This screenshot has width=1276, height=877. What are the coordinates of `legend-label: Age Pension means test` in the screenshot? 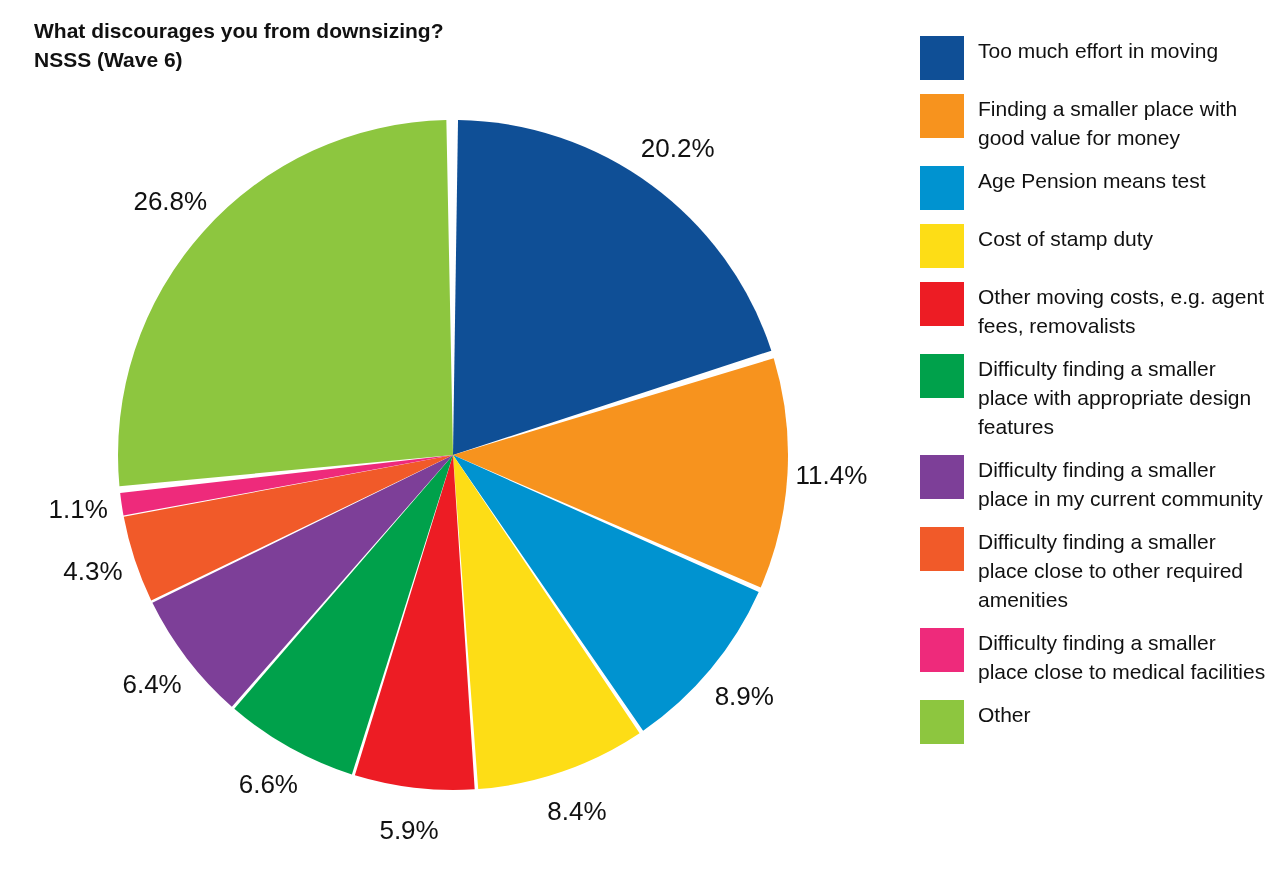 It's located at (1092, 181).